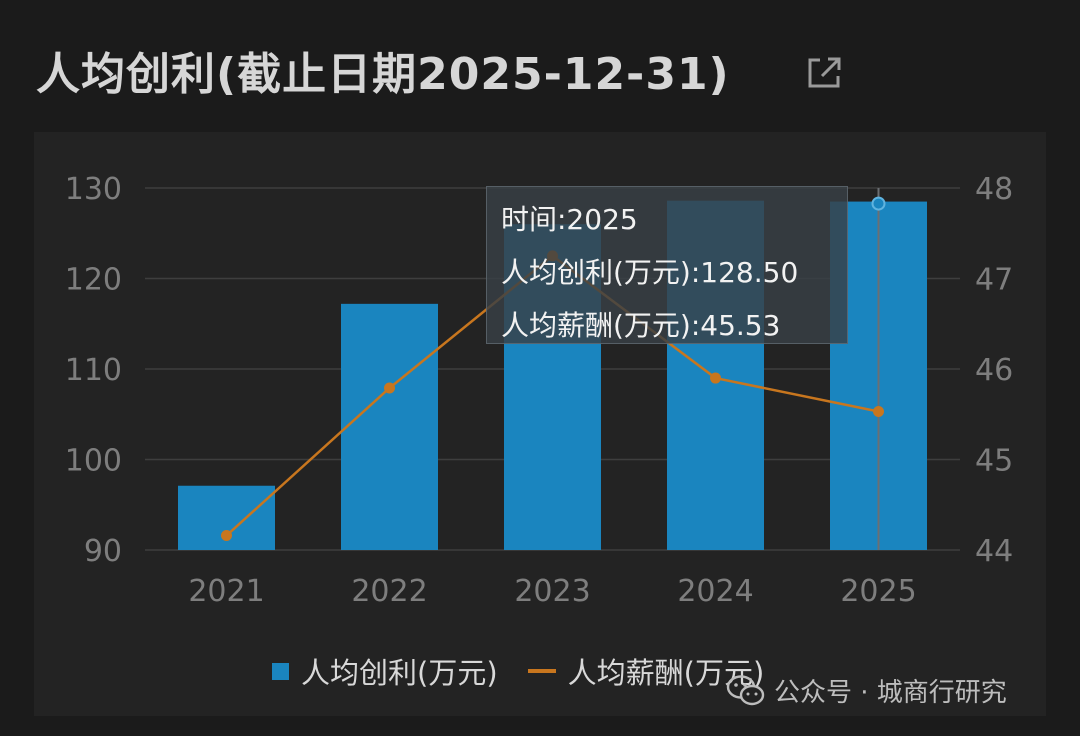  I want to click on y-right-tick-label: 48, so click(994, 189).